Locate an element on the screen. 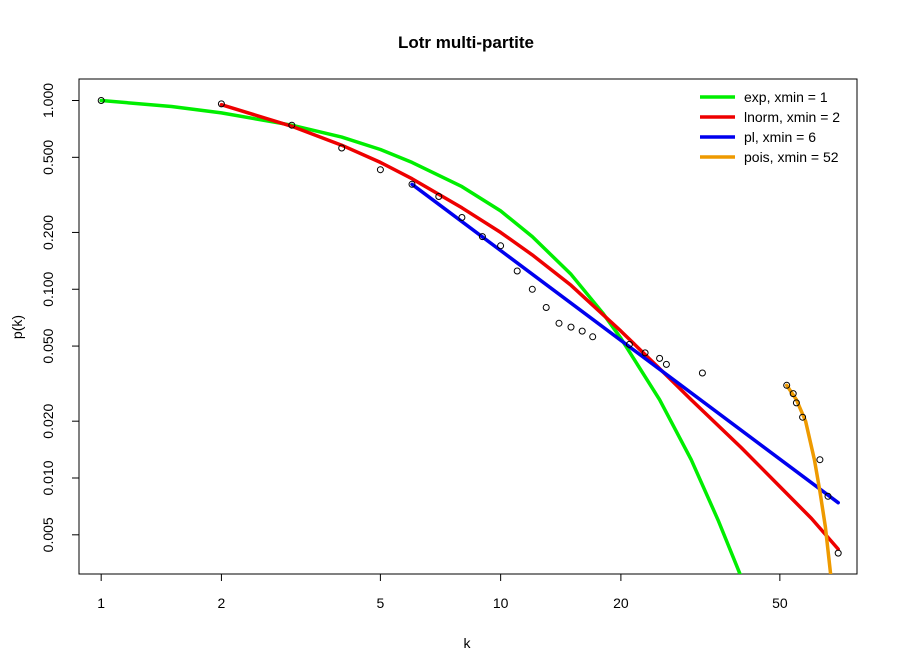  x-tick-label: 5 is located at coordinates (380, 603).